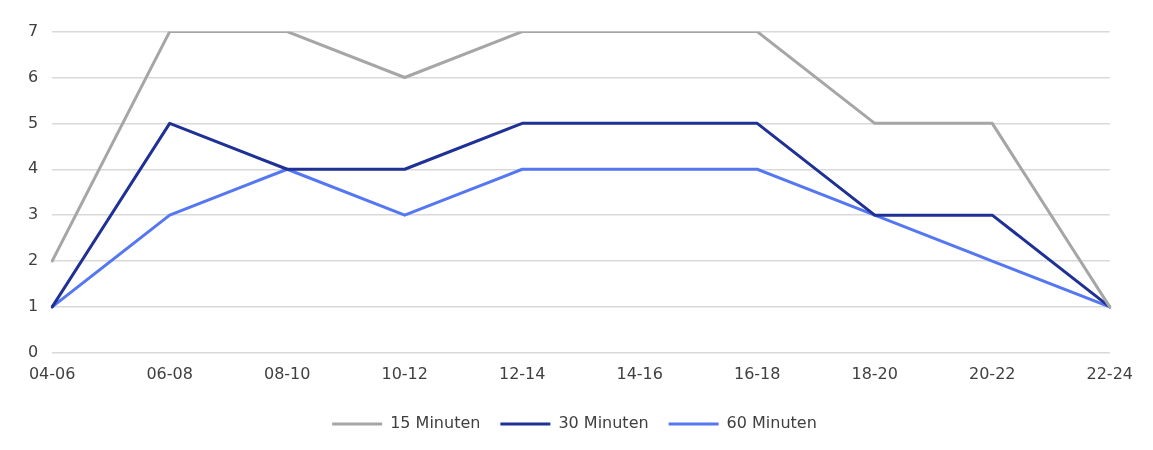 This screenshot has height=450, width=1153. Describe the element at coordinates (52, 373) in the screenshot. I see `x-tick-label: 04-06` at that location.